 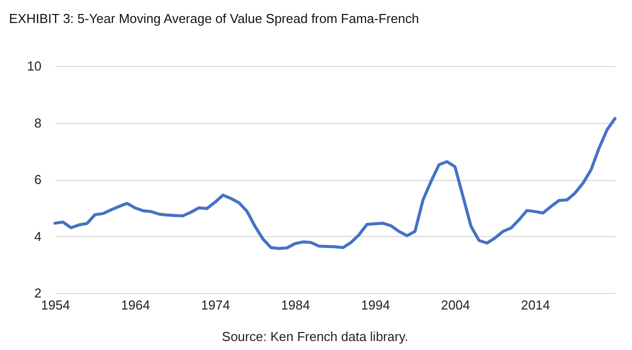 I want to click on y-tick-label: 6, so click(x=38, y=179).